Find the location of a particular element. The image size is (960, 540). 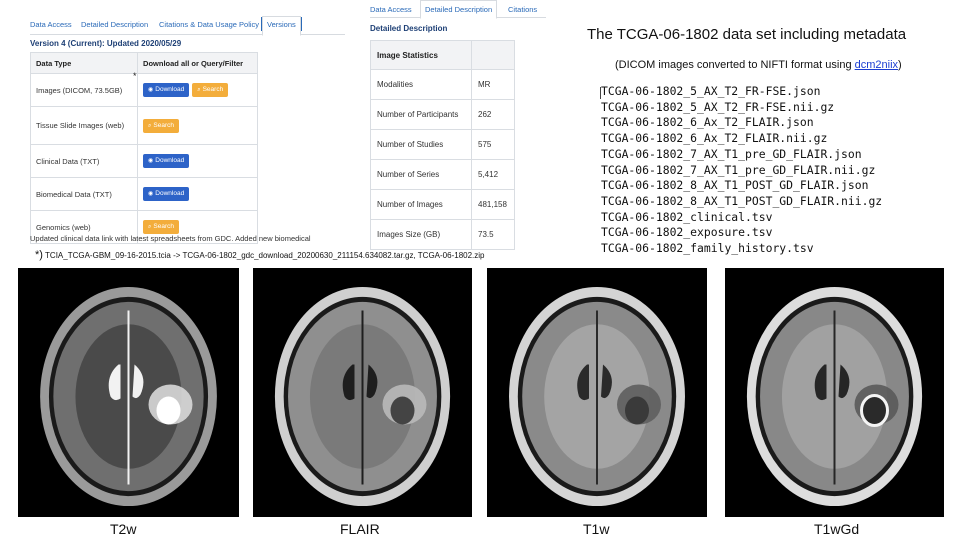

stat-value: 262 is located at coordinates (493, 114).